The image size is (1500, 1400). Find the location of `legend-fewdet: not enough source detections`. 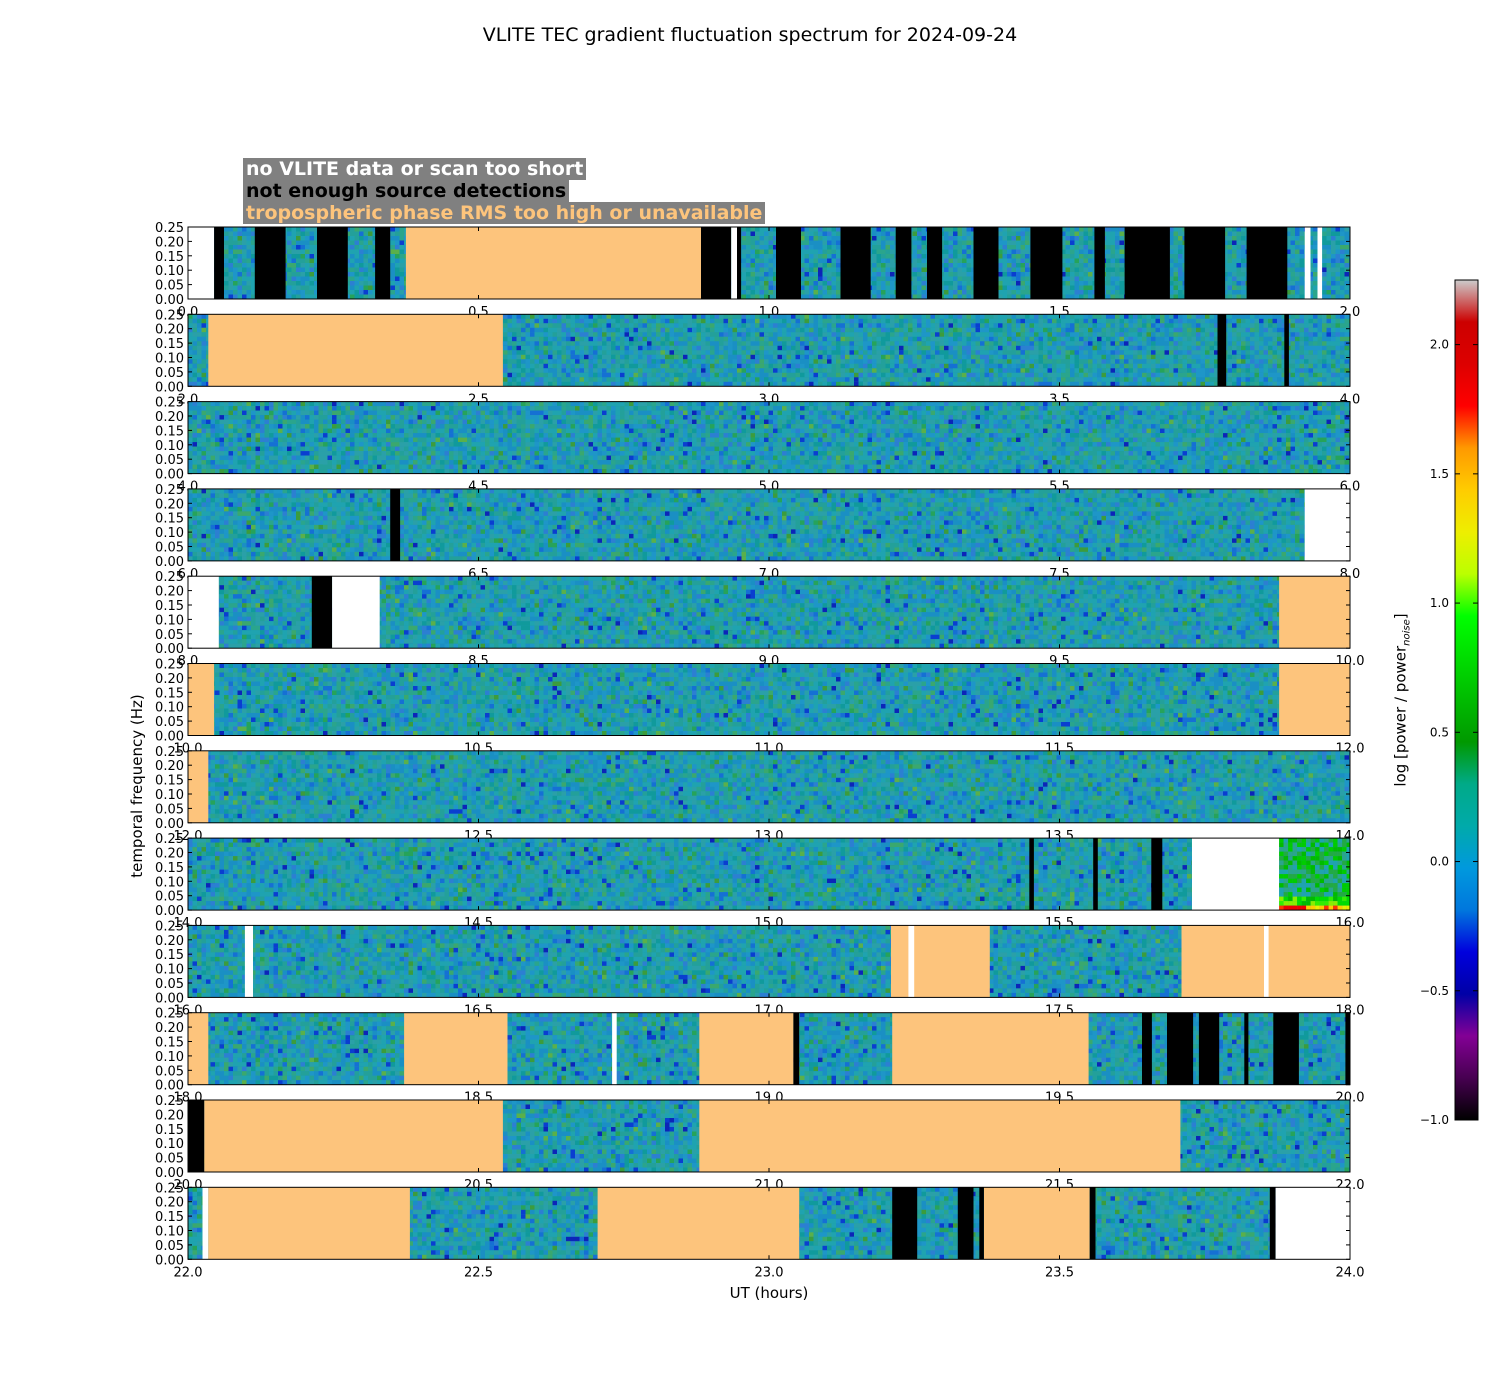

legend-fewdet: not enough source detections is located at coordinates (406, 191).